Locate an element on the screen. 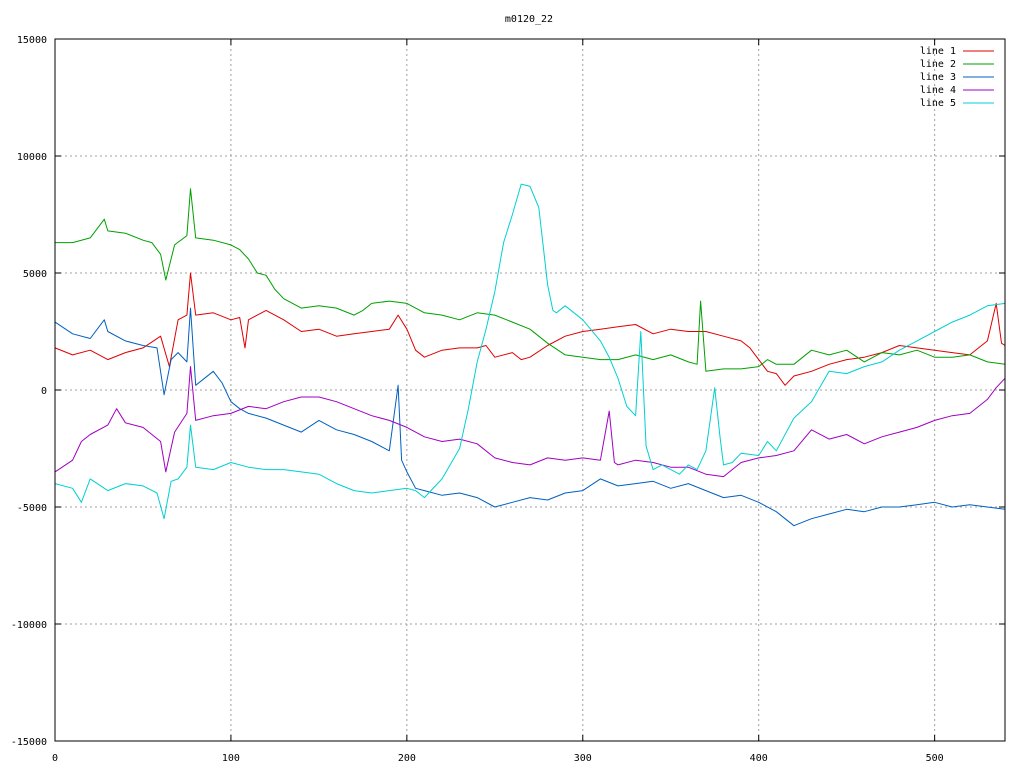 The width and height of the screenshot is (1024, 768). legend: line 1 line 2 line 3 line 4 line 5 is located at coordinates (957, 77).